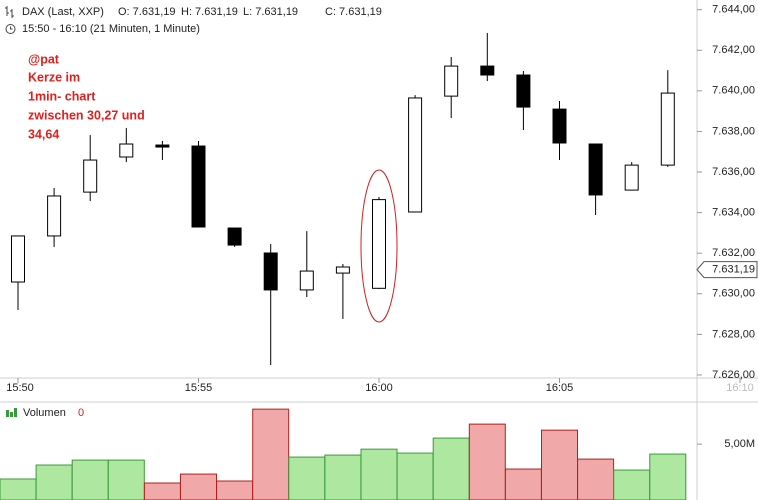  Describe the element at coordinates (733, 375) in the screenshot. I see `y-tick-label: 7.626,00` at that location.